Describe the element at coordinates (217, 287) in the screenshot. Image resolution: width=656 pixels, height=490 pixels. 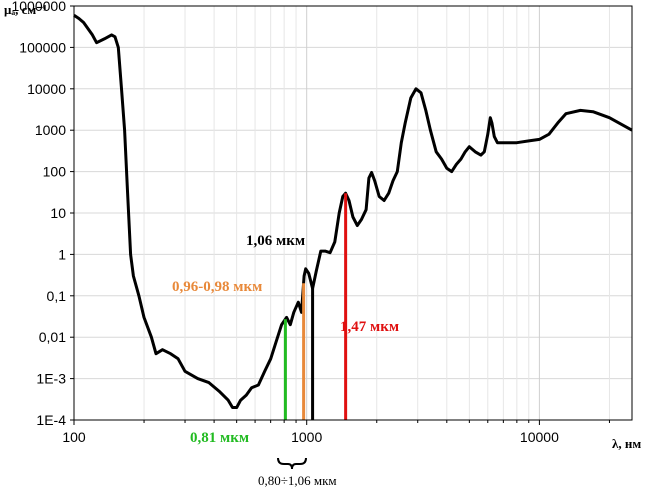
I see `marker-label-970: 0,96-0,98 мкм` at that location.